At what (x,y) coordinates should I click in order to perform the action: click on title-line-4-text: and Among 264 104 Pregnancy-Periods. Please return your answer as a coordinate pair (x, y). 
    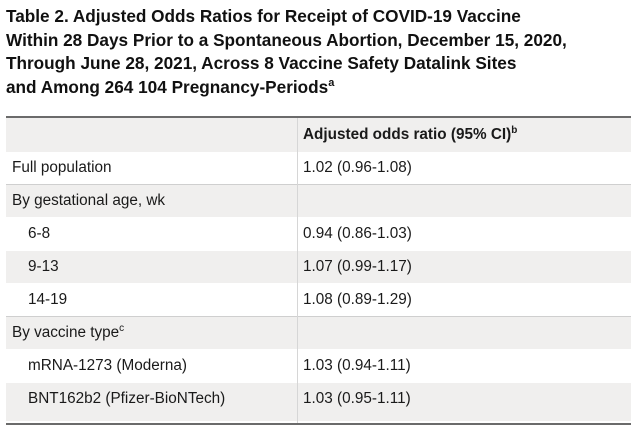
    Looking at the image, I should click on (167, 86).